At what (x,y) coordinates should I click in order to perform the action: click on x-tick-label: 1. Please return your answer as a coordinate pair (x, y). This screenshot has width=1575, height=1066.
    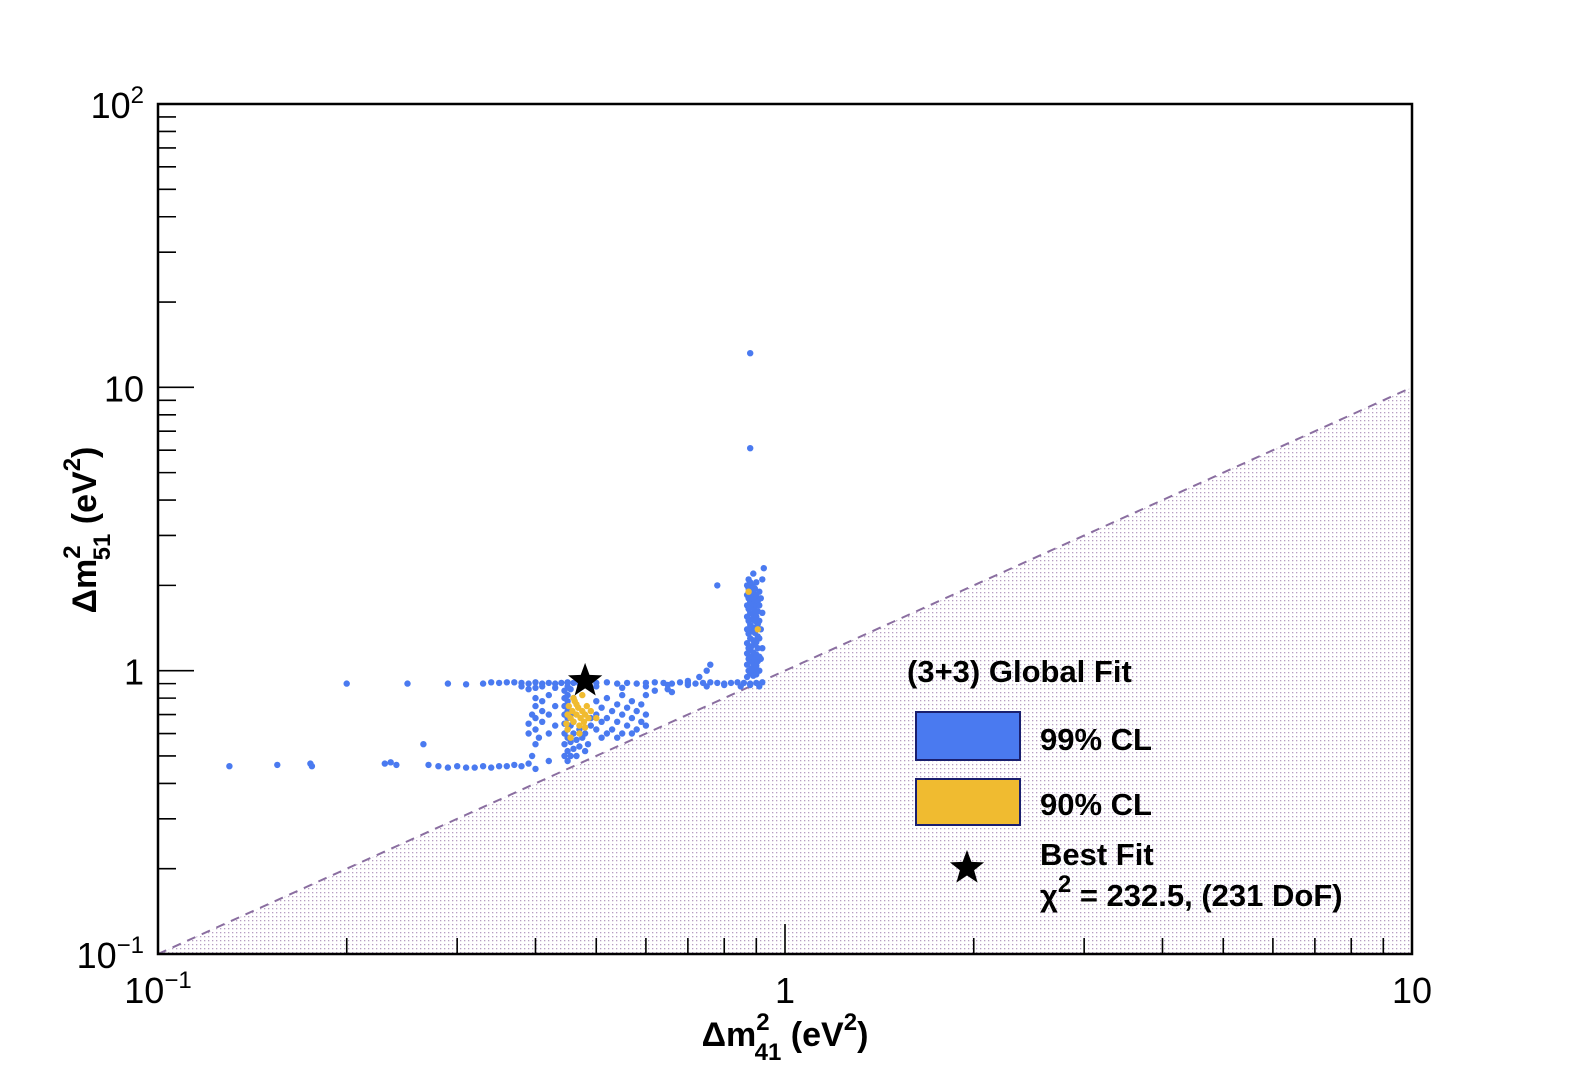
    Looking at the image, I should click on (785, 990).